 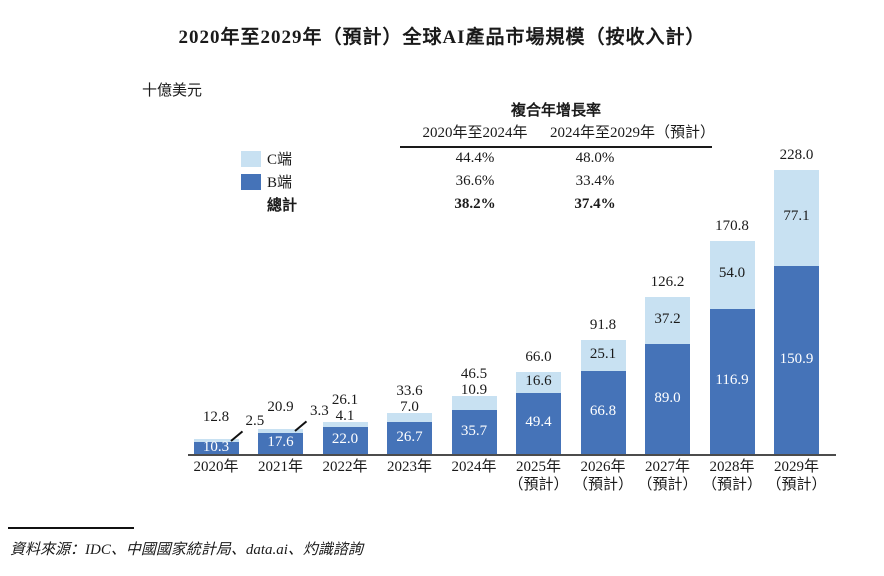 I want to click on bar-c-value-label: 25.1, so click(x=603, y=354).